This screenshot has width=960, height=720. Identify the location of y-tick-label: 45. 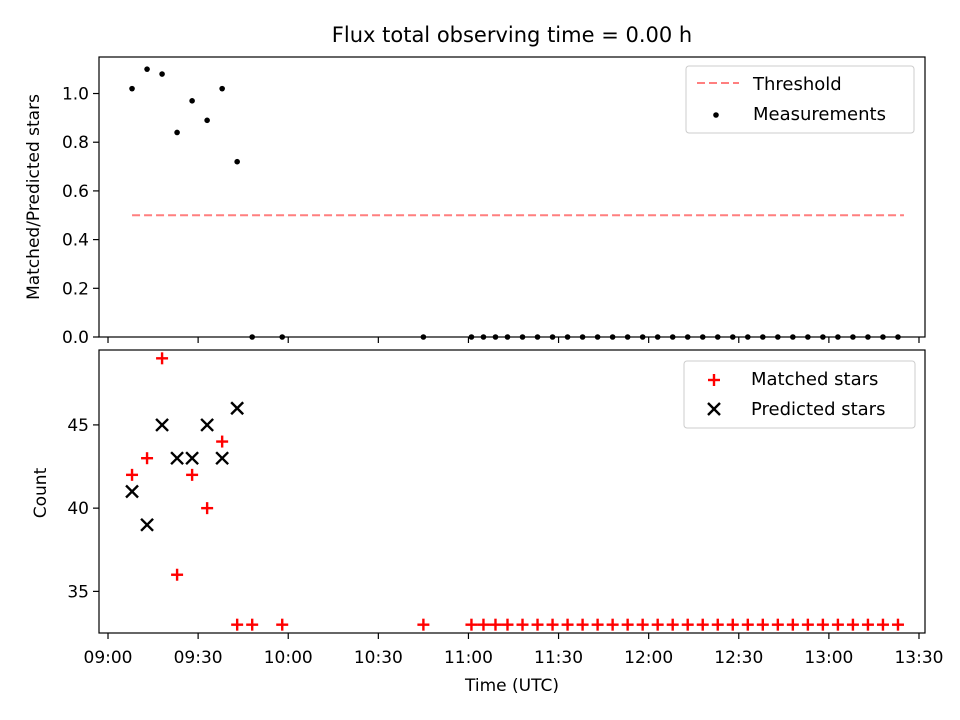
(78, 426).